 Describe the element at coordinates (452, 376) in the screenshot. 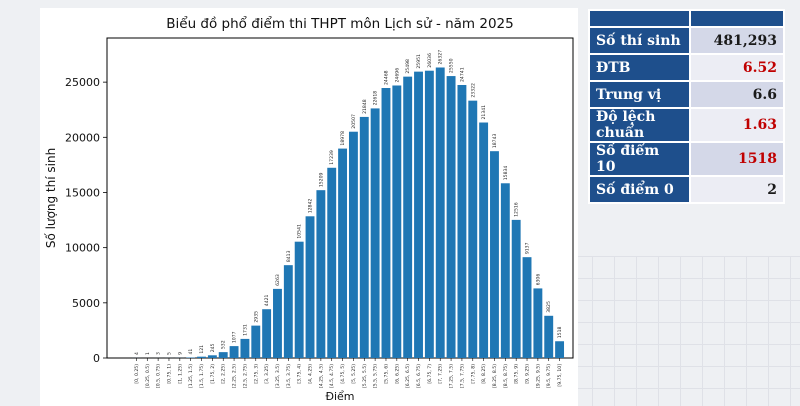

I see `x-tick-label: [7.25, 7.5)` at that location.